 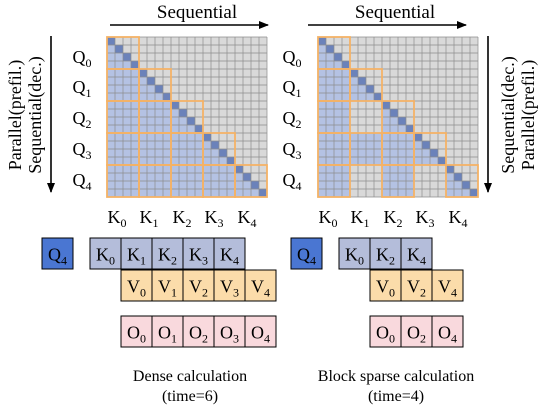 What do you see at coordinates (306, 253) in the screenshot?
I see `query-token-box` at bounding box center [306, 253].